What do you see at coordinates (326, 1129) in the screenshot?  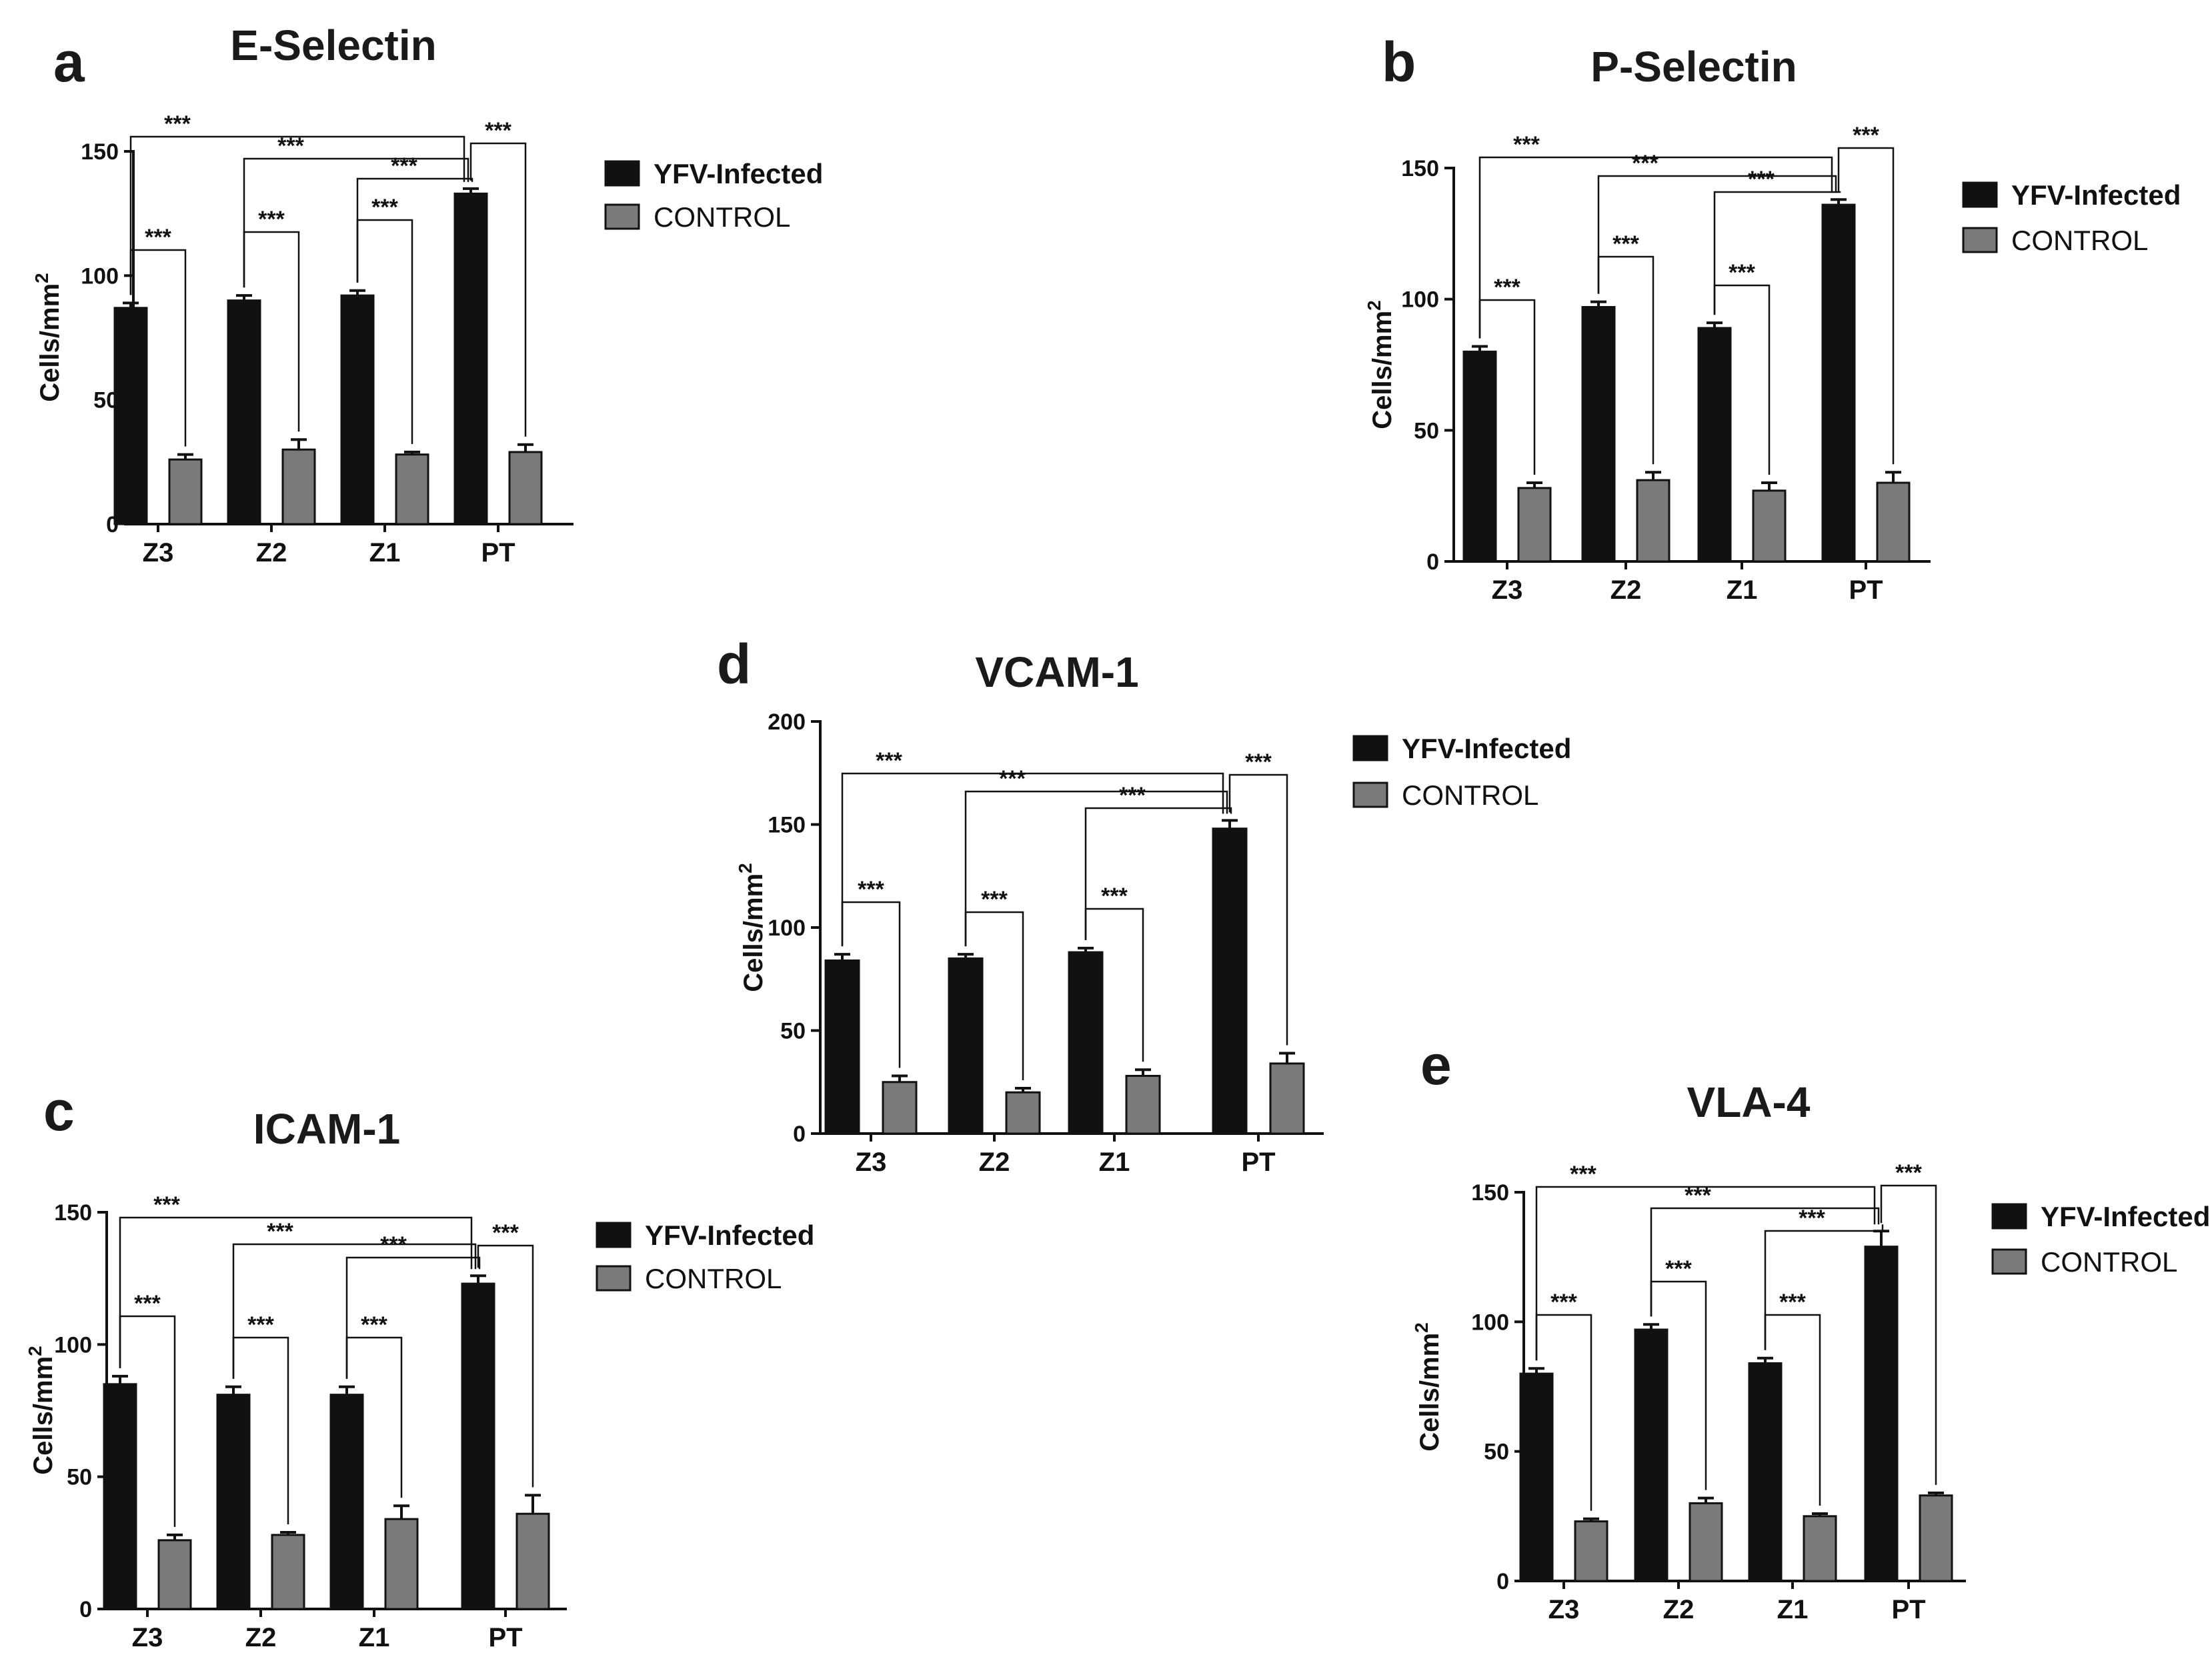 I see `chart-title: ICAM-1` at bounding box center [326, 1129].